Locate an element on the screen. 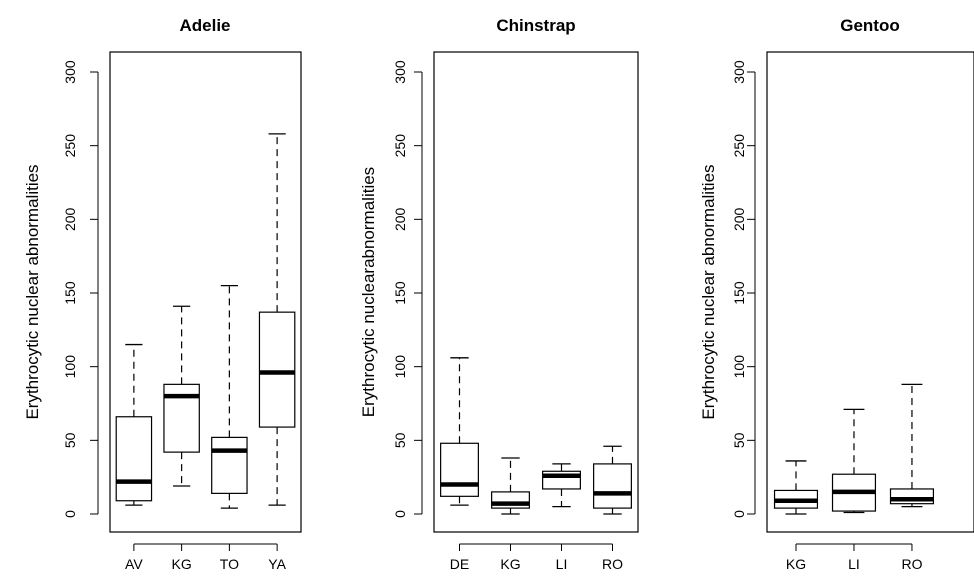 This screenshot has width=974, height=576. y-axis-label: Erythrocytic nuclearabnormalities is located at coordinates (368, 292).